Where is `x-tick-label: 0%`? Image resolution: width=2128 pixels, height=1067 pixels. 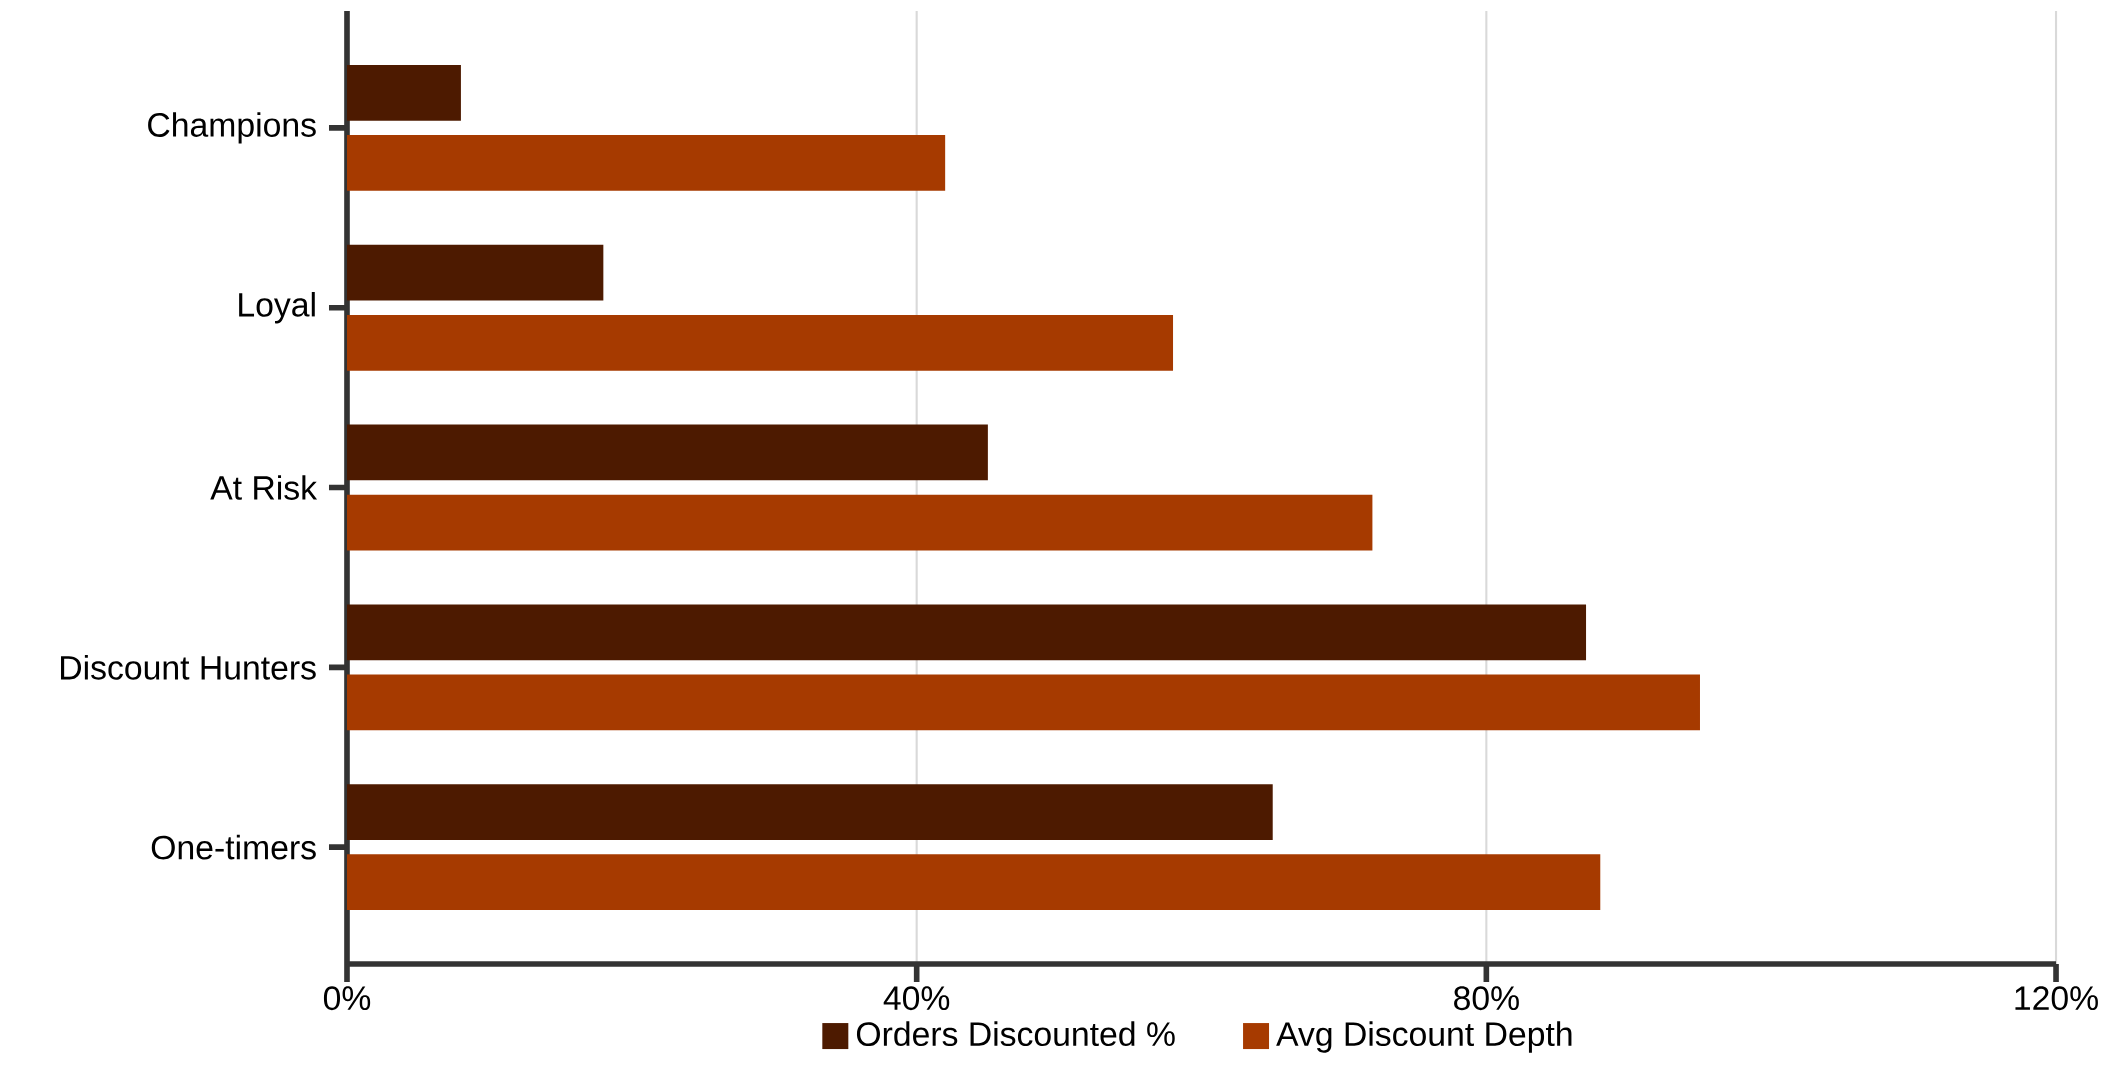
x-tick-label: 0% is located at coordinates (347, 998).